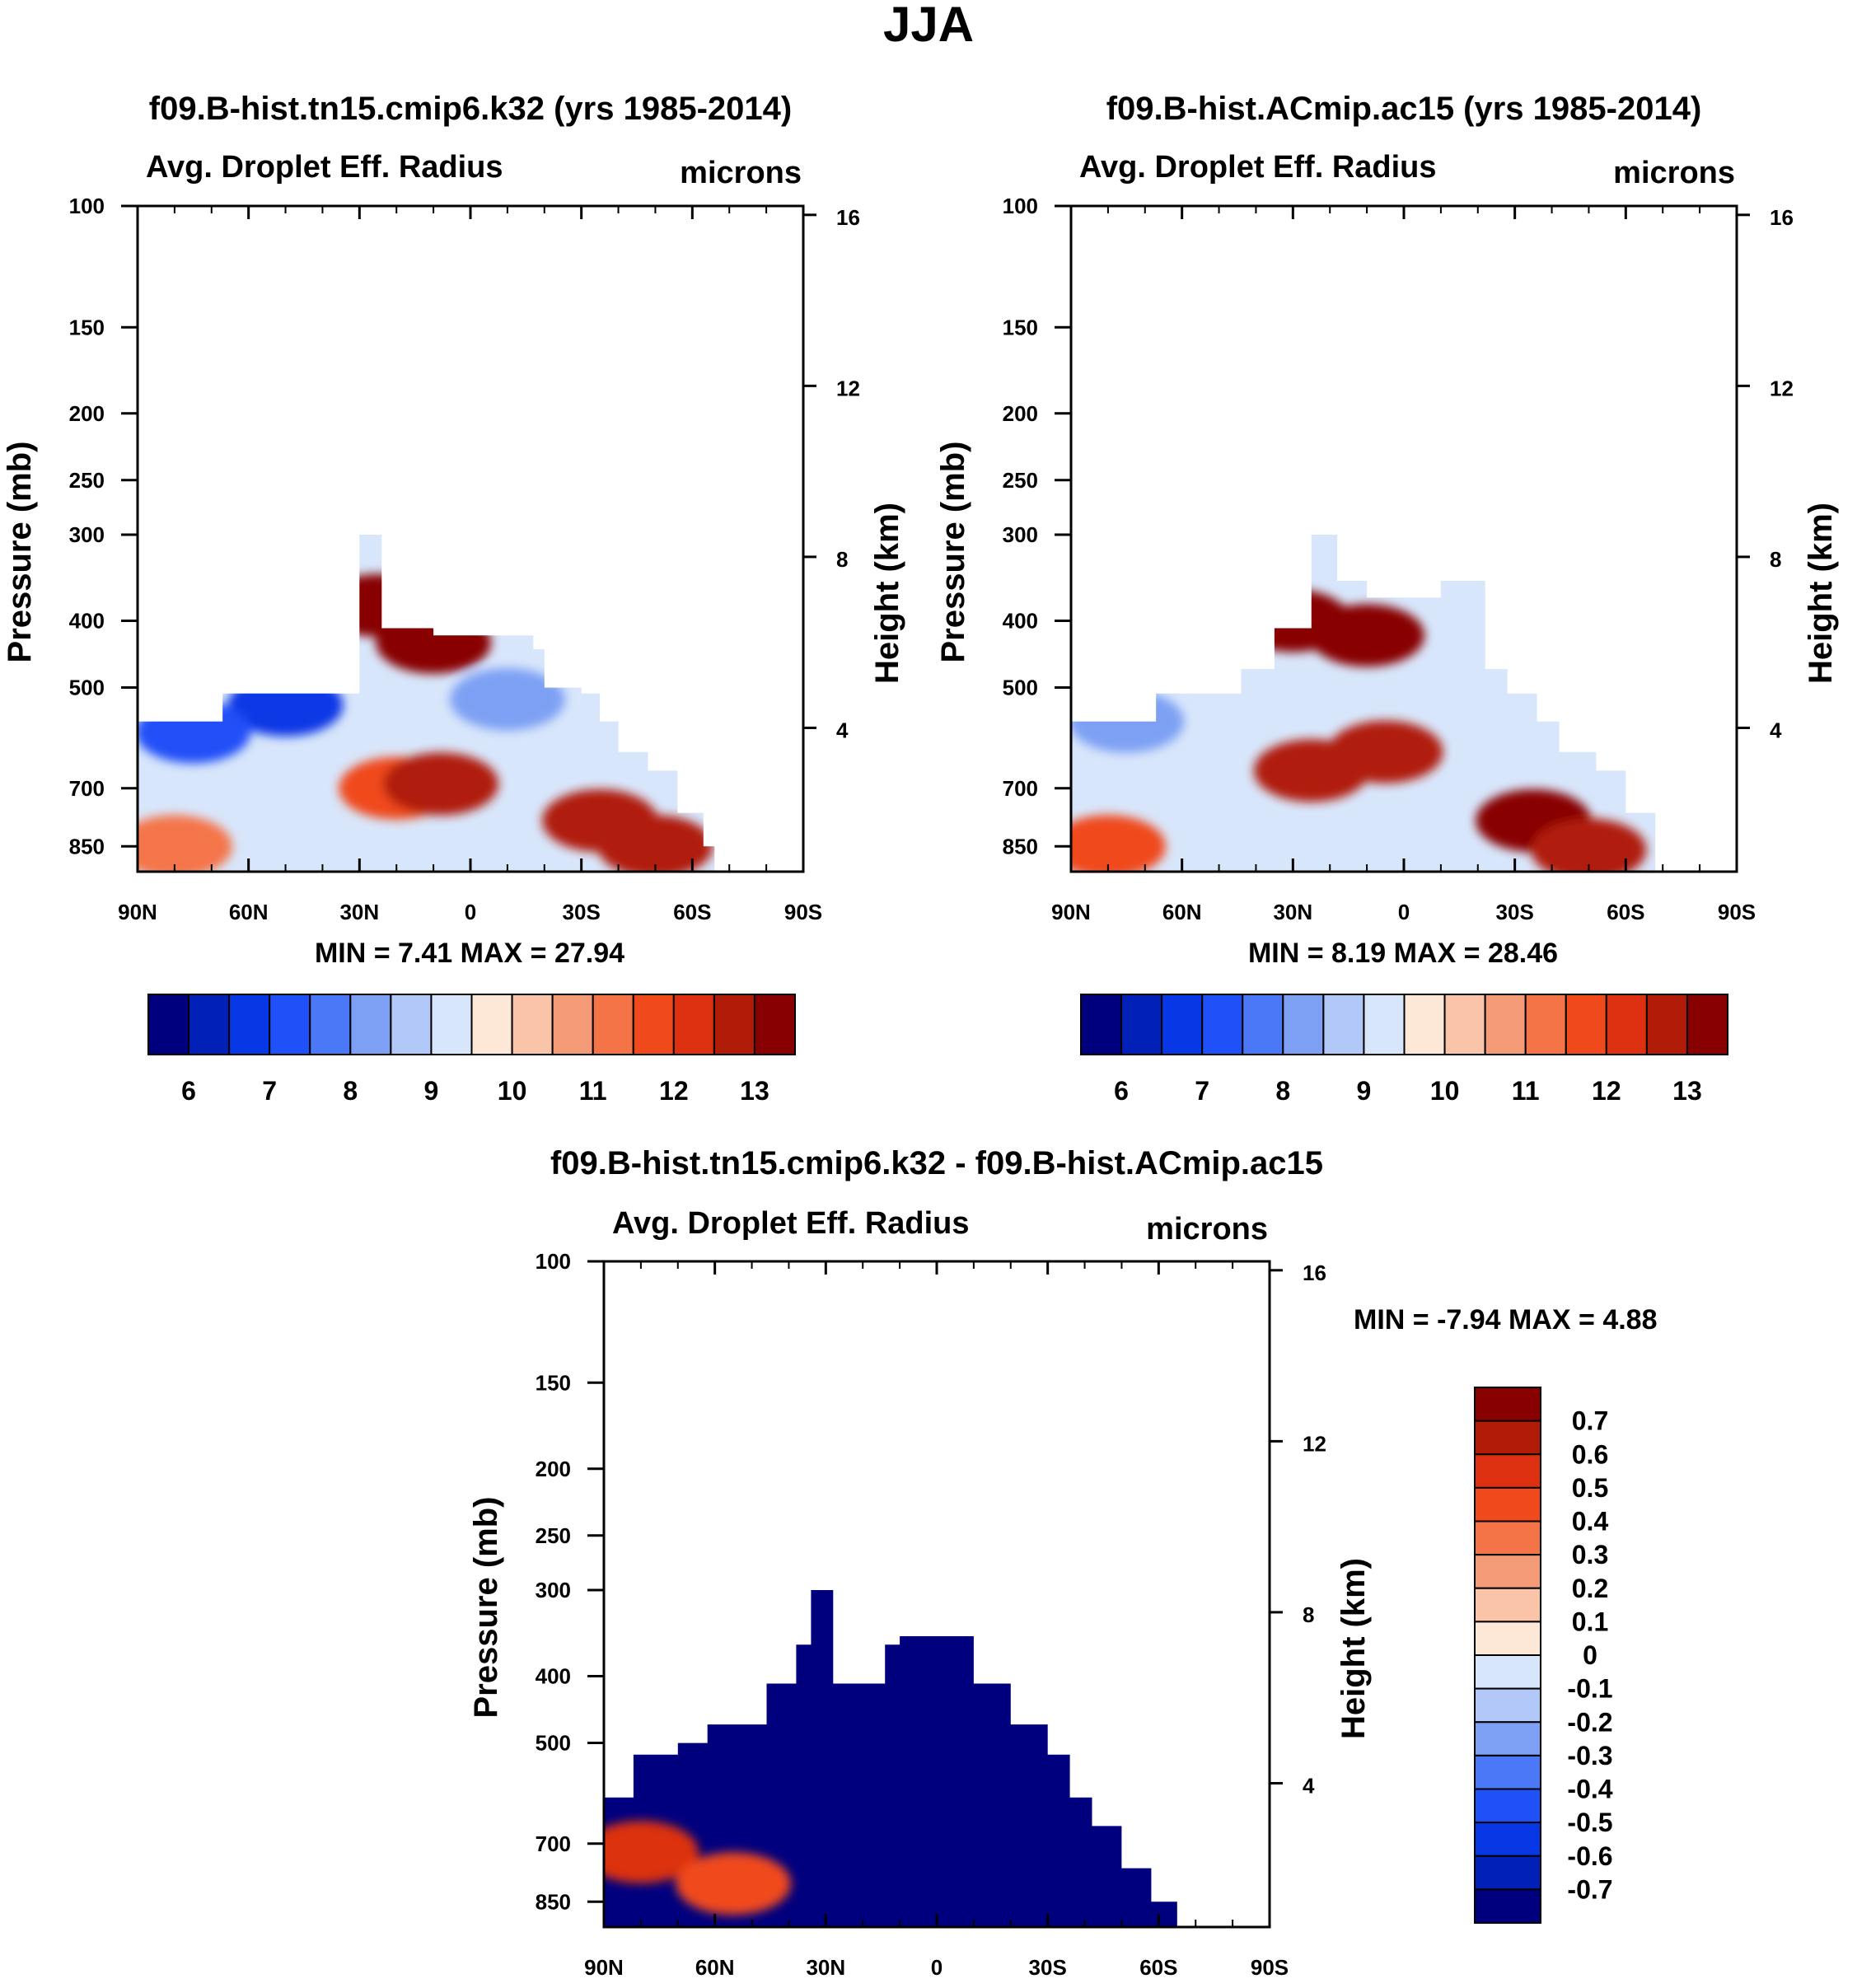 The height and width of the screenshot is (1988, 1857). I want to click on colorbar-label: -0.7, so click(1590, 1889).